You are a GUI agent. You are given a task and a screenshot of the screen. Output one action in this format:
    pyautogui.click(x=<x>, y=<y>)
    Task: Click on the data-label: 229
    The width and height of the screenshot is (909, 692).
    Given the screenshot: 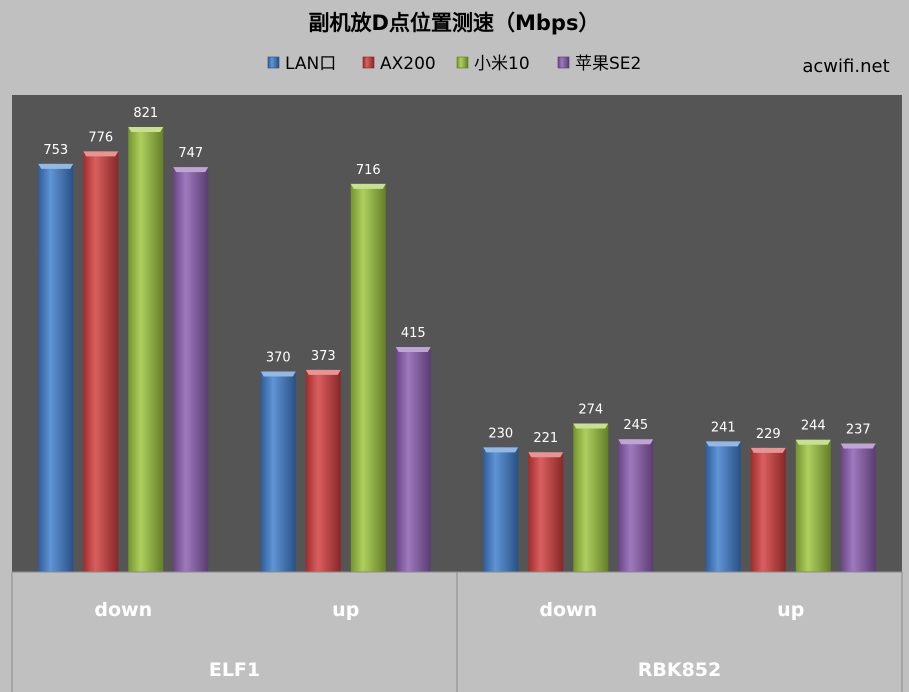 What is the action you would take?
    pyautogui.click(x=768, y=434)
    